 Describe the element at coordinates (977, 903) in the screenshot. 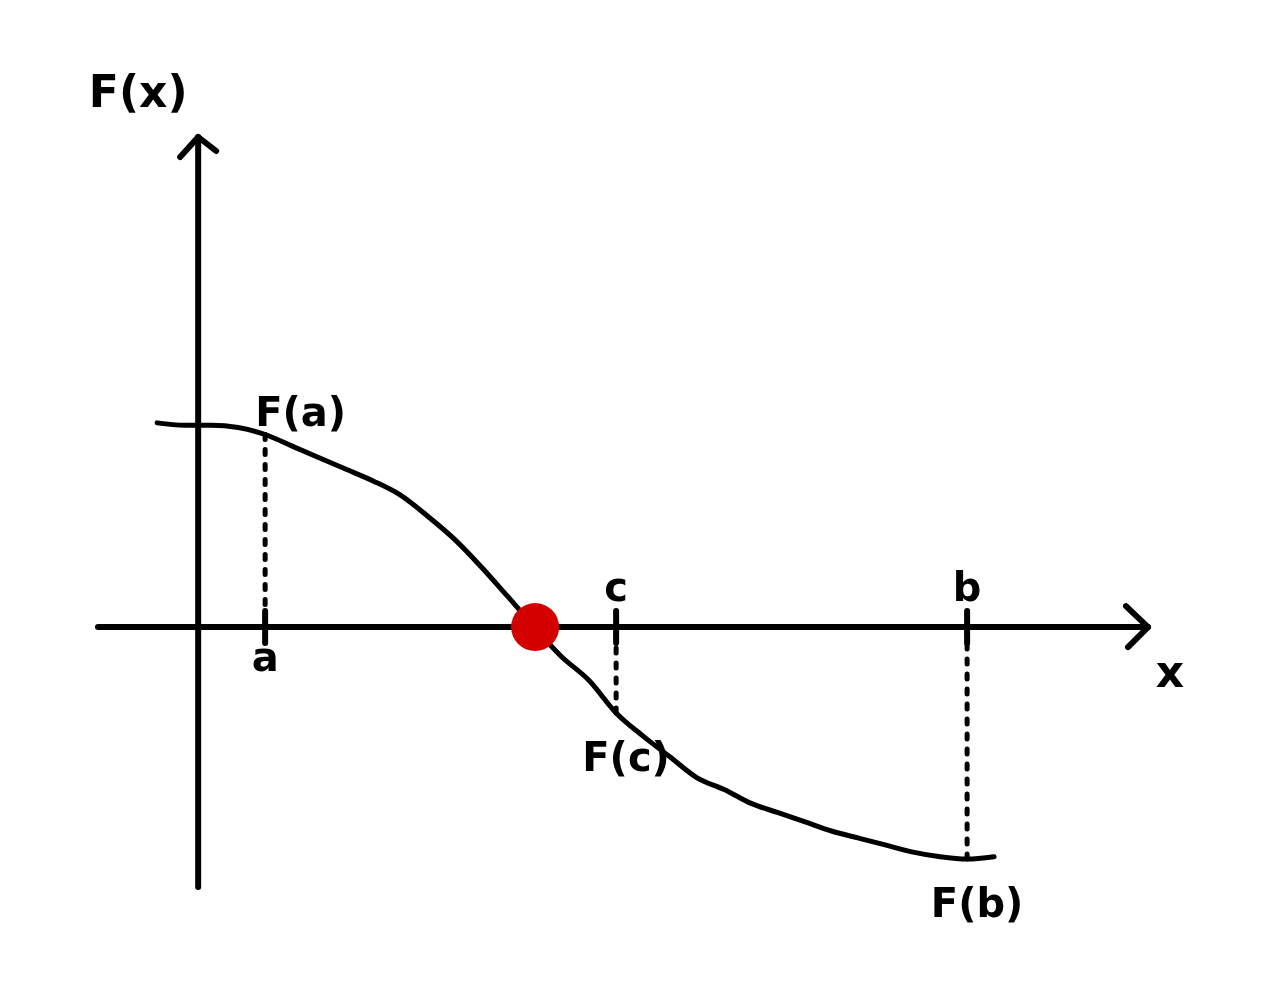

I see `annotation: F(b)` at that location.